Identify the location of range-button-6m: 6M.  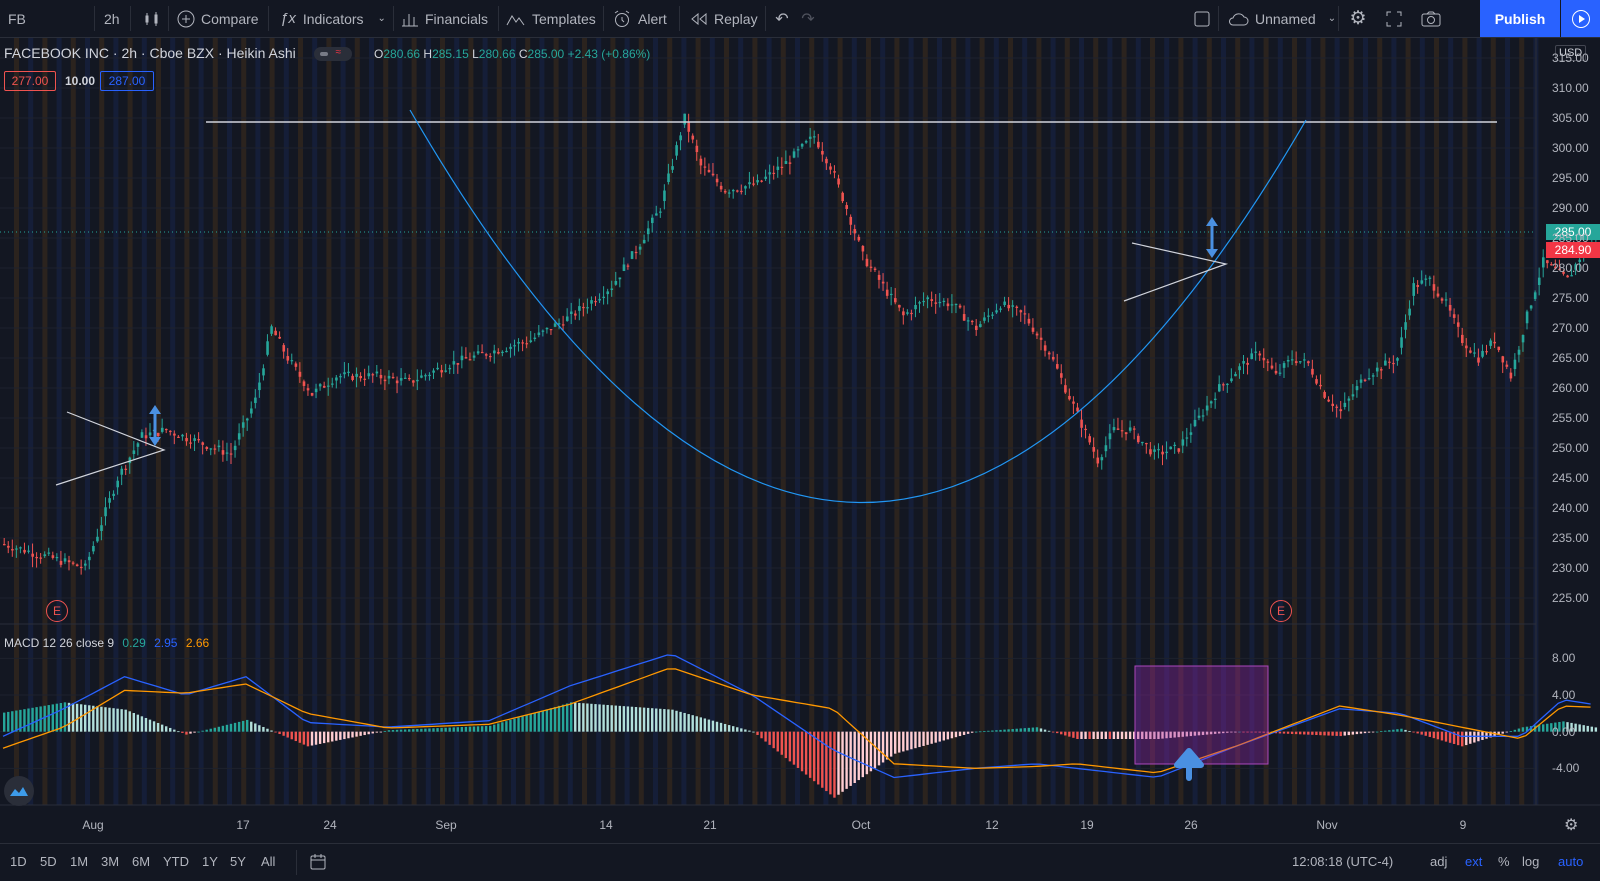
(141, 861).